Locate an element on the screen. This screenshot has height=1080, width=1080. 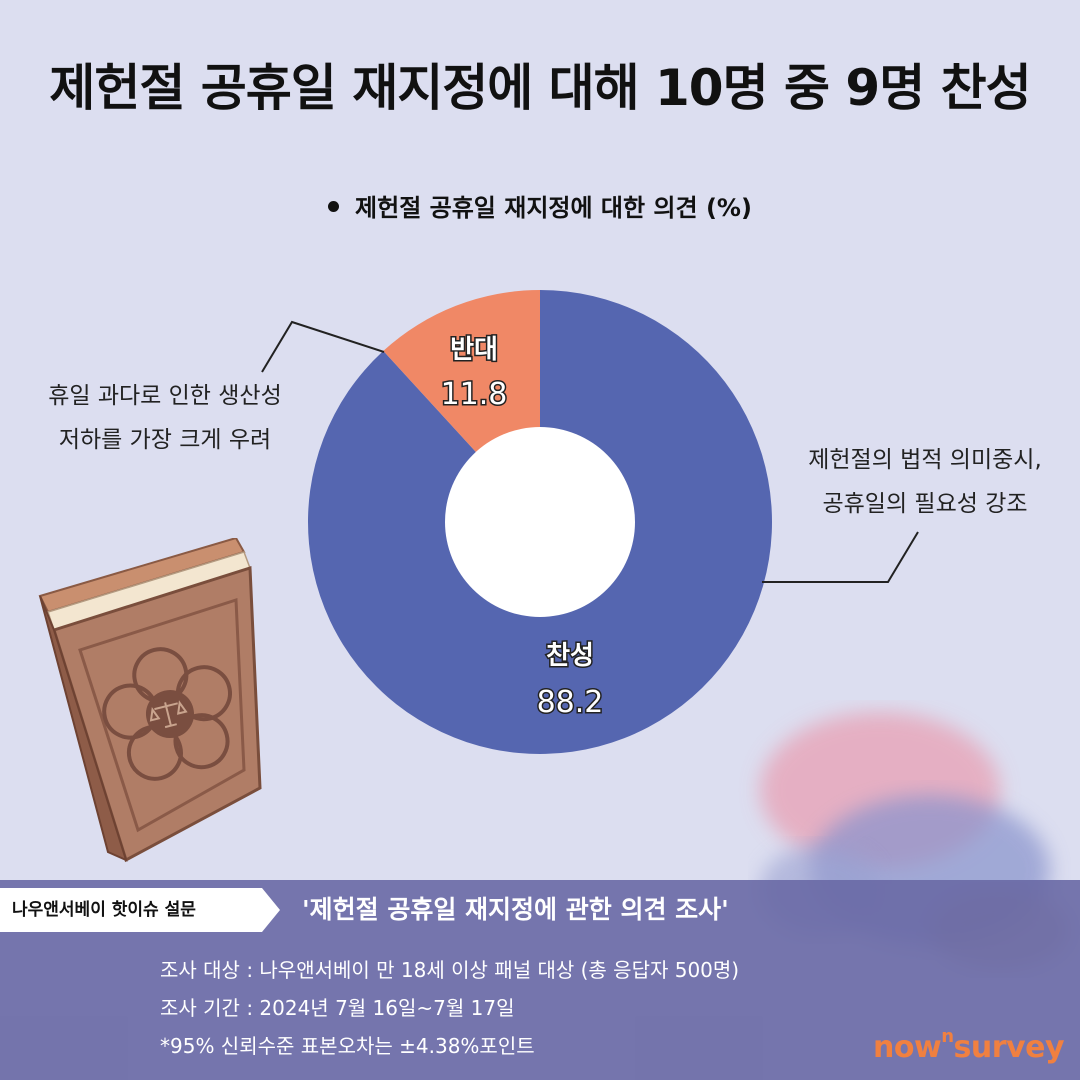
survey-margin: *95% 신뢰수준 표본오차는 ±4.38%포인트 is located at coordinates (347, 1046).